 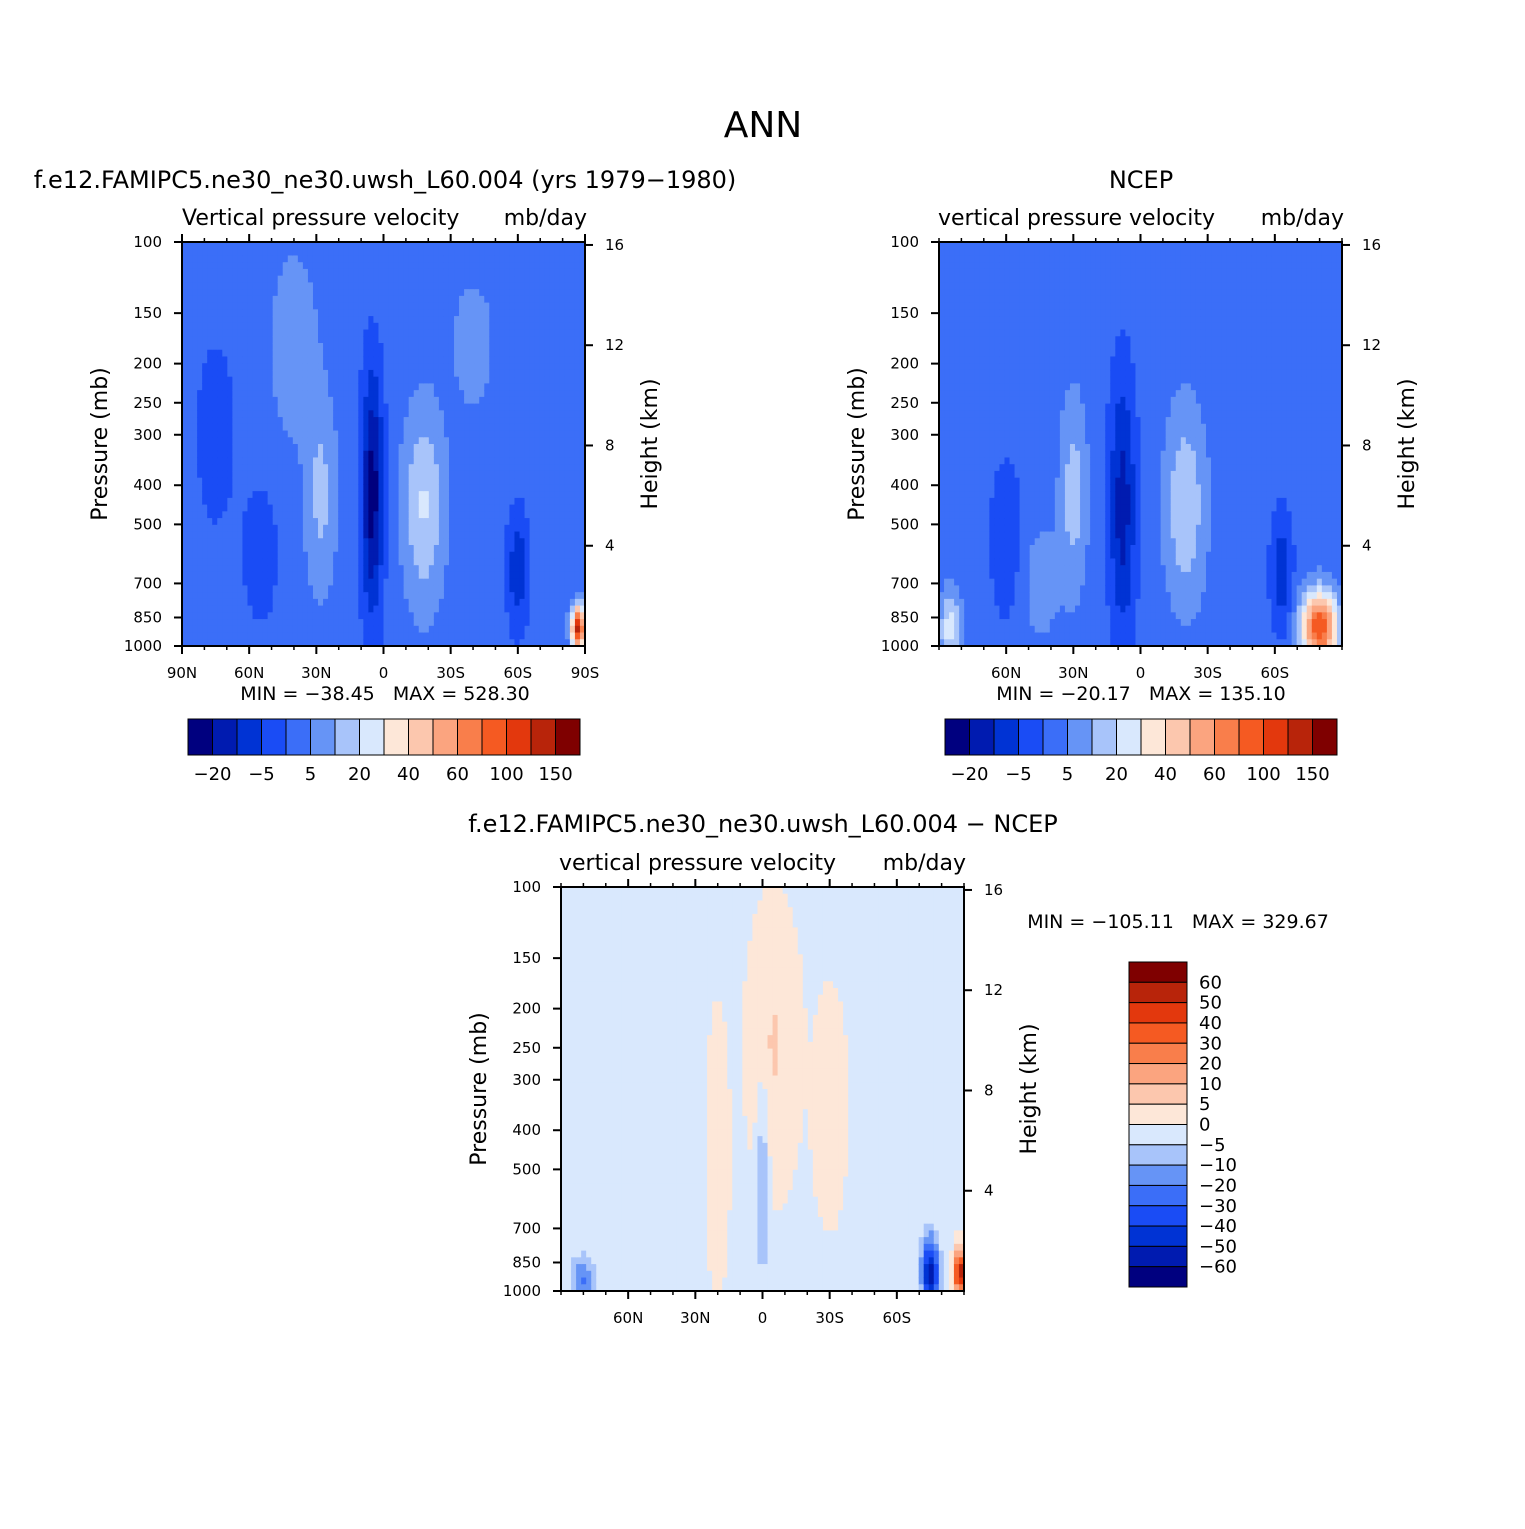 What do you see at coordinates (610, 546) in the screenshot?
I see `y2-tick-label: 4` at bounding box center [610, 546].